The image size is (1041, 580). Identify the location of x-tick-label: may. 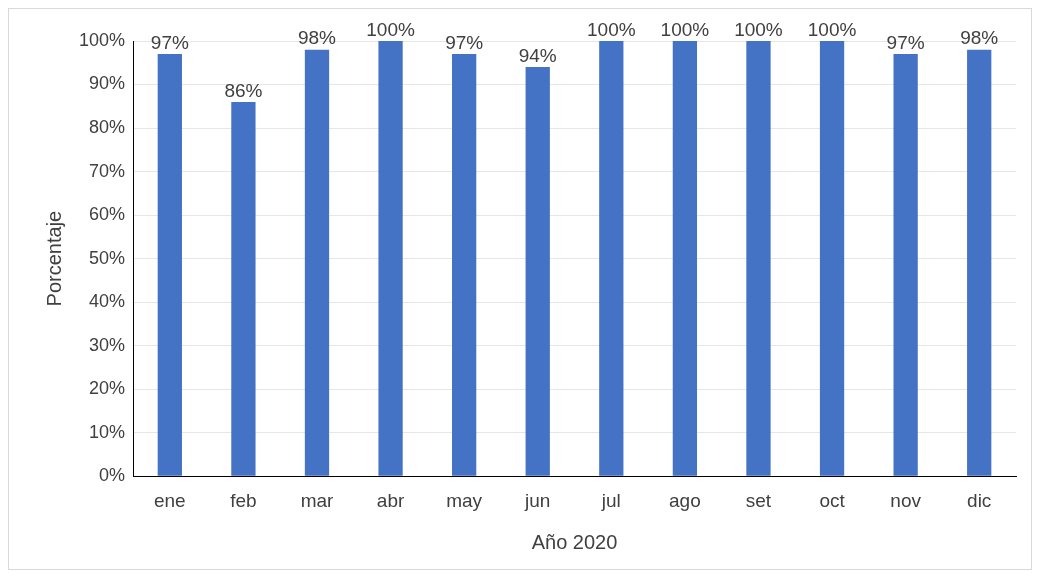
(464, 500).